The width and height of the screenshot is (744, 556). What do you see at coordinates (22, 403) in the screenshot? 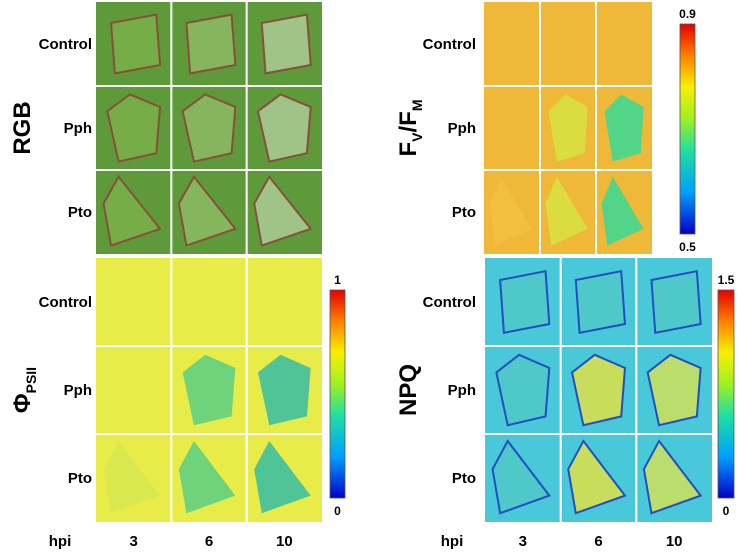
I see `label-part: Φ` at bounding box center [22, 403].